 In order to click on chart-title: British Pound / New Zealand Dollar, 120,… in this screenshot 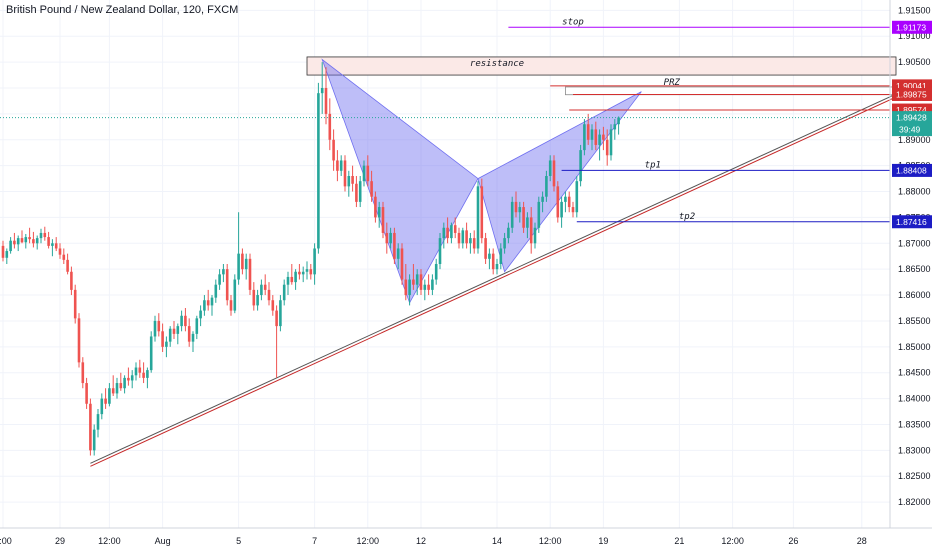, I will do `click(122, 10)`.